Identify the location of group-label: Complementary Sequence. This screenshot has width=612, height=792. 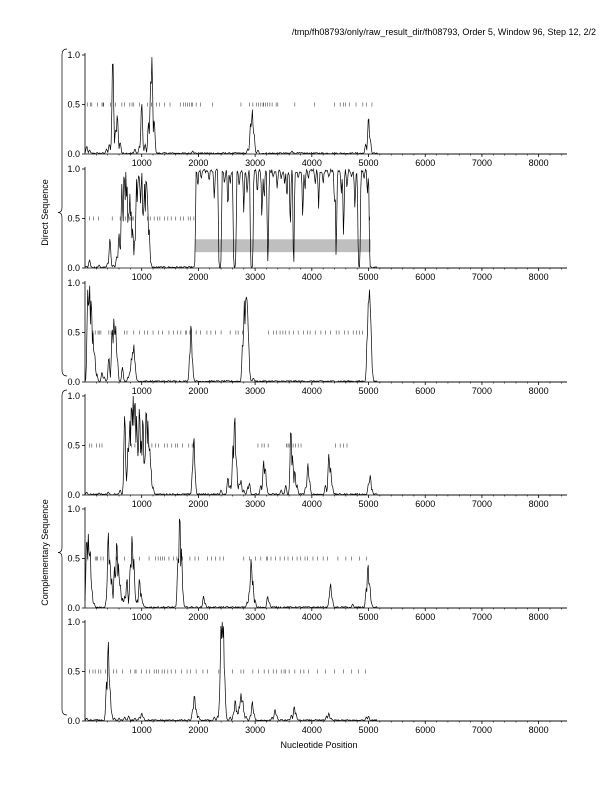
(45, 552).